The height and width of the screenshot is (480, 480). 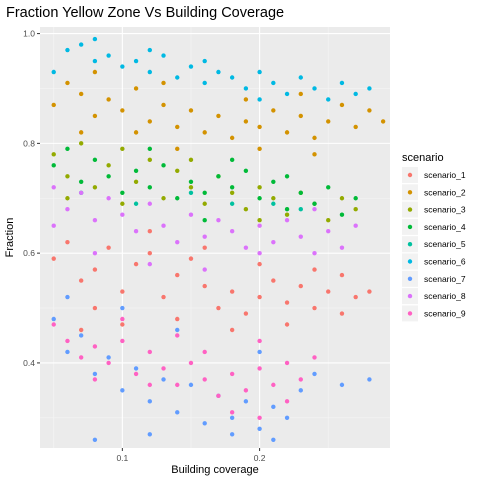 I want to click on x-tick-label: 0.2, so click(x=260, y=458).